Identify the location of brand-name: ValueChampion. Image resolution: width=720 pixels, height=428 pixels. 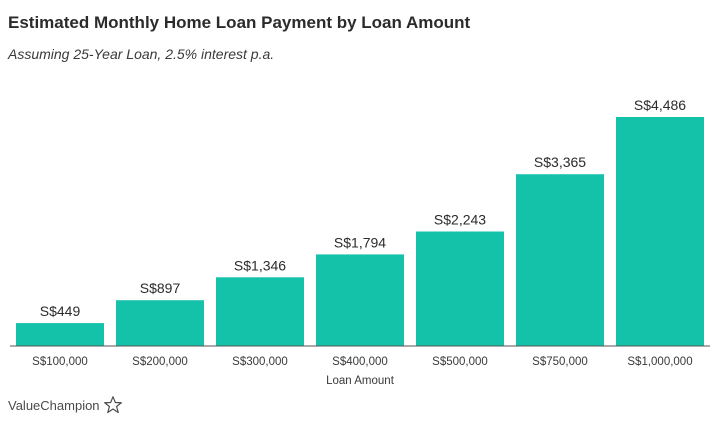
(54, 405).